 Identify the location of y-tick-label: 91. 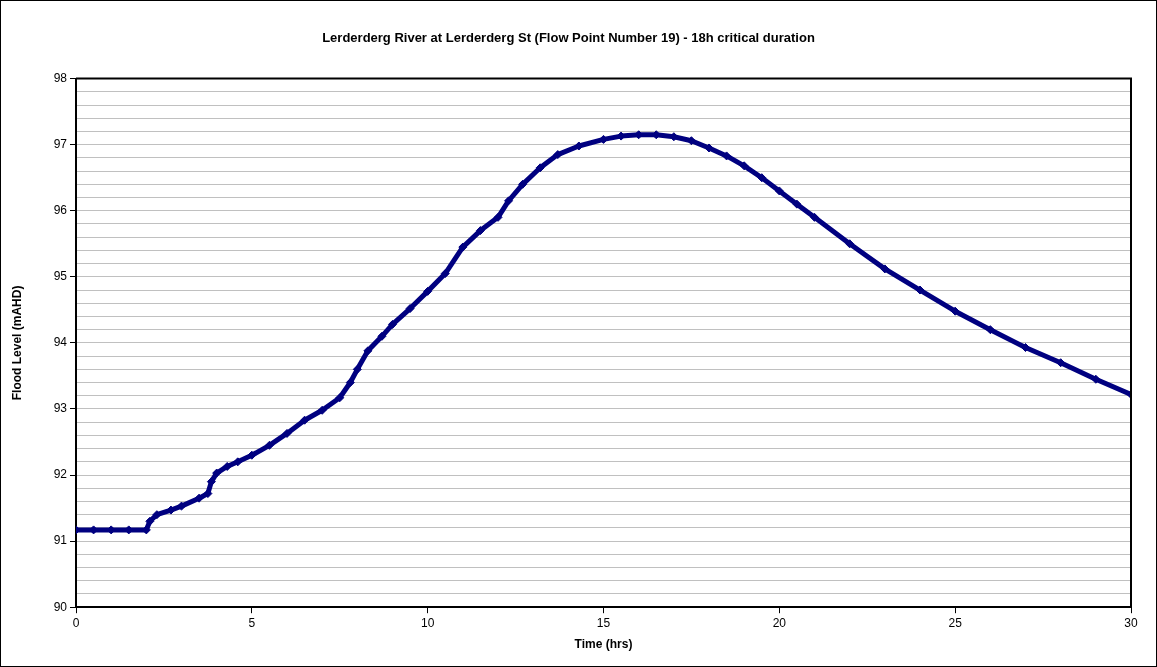
(60, 540).